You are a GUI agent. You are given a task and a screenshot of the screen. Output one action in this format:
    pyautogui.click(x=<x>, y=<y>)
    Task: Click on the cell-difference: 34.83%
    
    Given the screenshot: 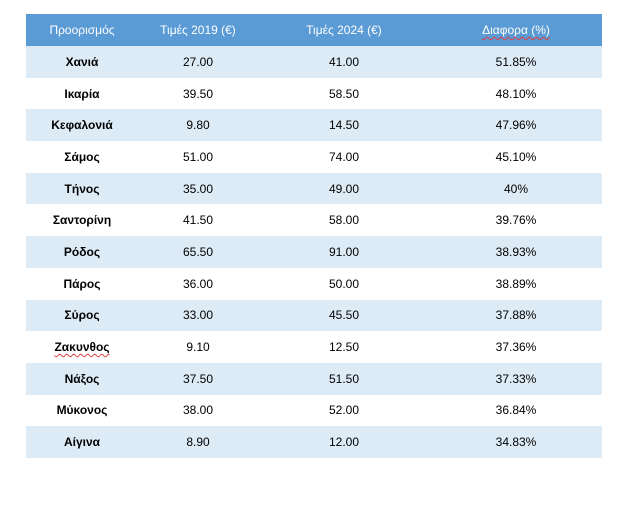 What is the action you would take?
    pyautogui.click(x=516, y=442)
    